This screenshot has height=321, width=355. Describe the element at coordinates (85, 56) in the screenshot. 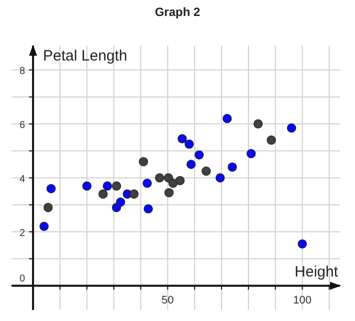

I see `y-axis-title: Petal Length` at that location.